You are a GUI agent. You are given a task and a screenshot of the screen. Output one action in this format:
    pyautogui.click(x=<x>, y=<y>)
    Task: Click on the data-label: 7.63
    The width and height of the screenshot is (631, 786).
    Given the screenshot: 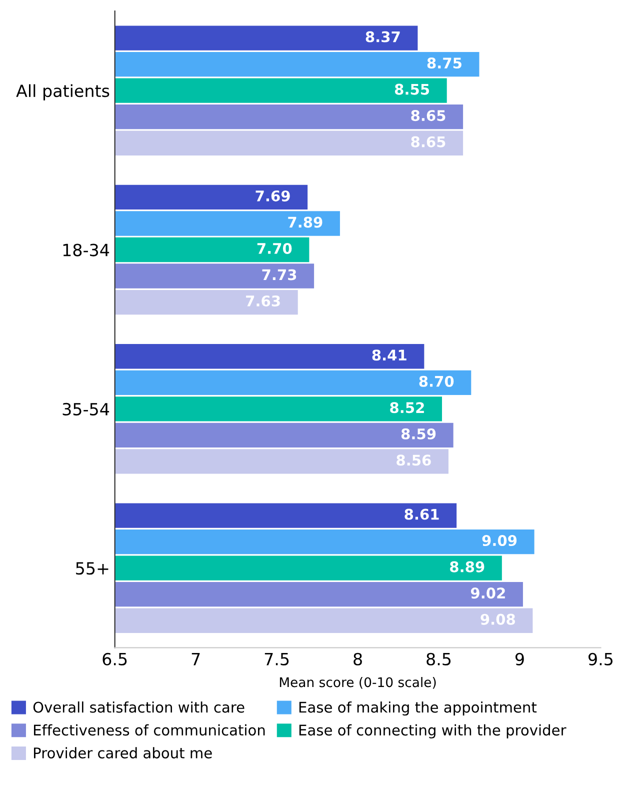 What is the action you would take?
    pyautogui.click(x=263, y=301)
    